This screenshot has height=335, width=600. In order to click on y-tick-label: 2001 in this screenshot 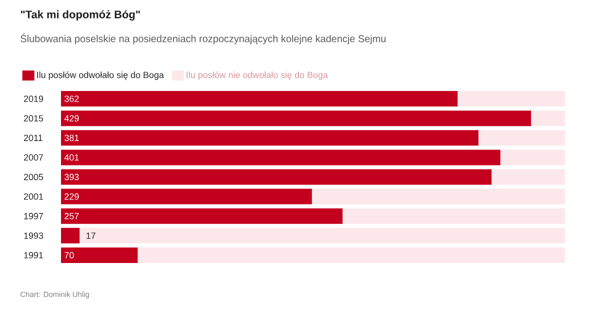, I will do `click(34, 196)`.